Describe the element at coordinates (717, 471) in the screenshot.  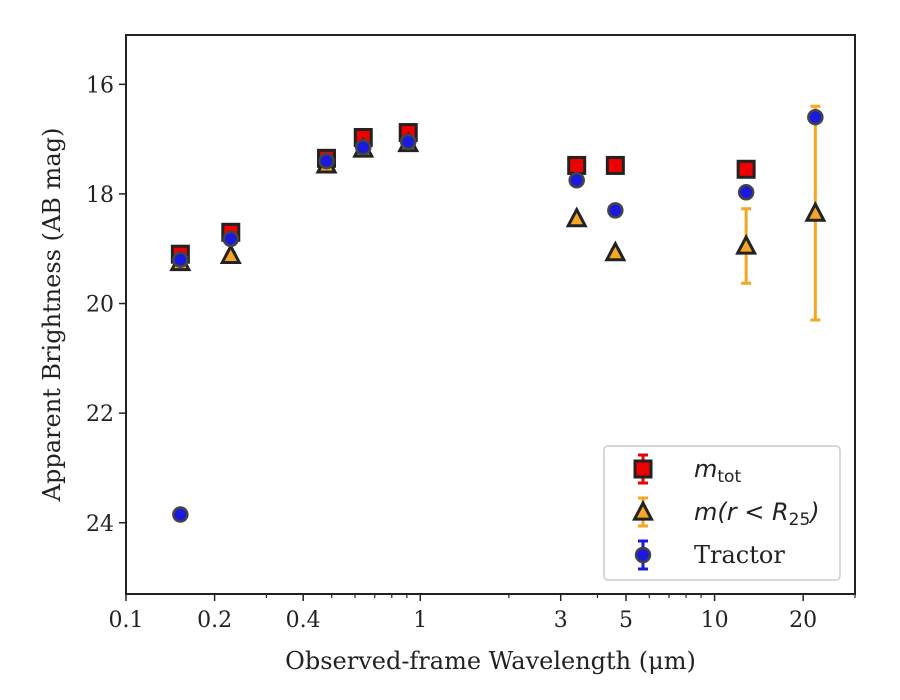
I see `legend-label: mtot` at that location.